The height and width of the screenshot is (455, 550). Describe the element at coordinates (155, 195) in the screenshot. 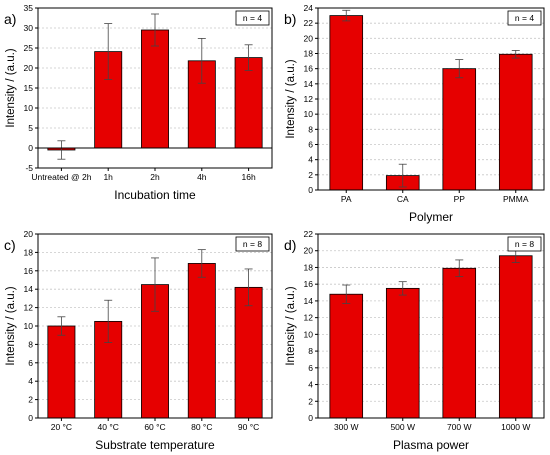

I see `x-axis-label: Incubation time` at that location.